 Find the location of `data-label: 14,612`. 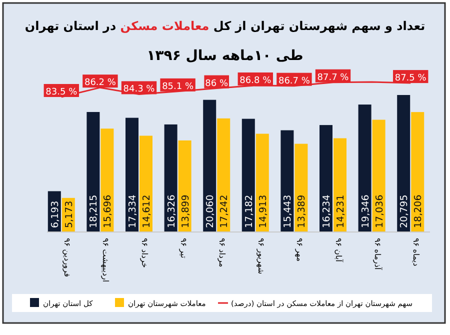

data-label: 14,612 is located at coordinates (147, 211).